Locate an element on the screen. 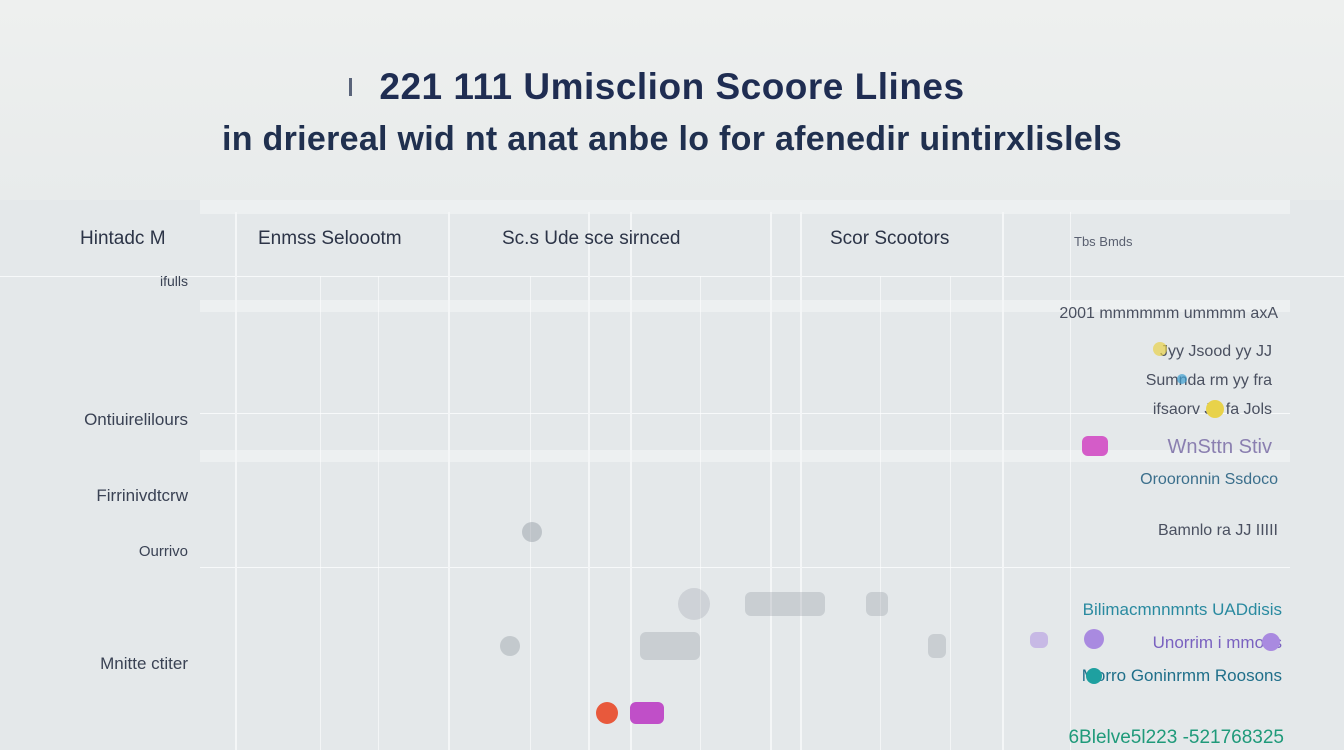  table-top-band is located at coordinates (745, 207).